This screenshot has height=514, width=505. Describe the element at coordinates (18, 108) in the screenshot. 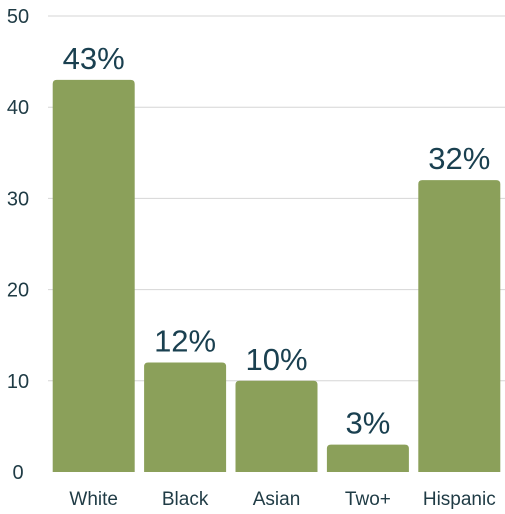

I see `y-tick-label: 40` at that location.